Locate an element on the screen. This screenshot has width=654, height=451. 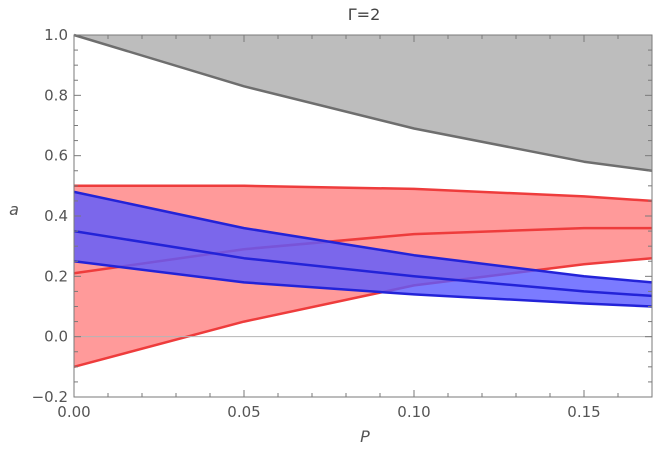
y-tick-label: 0.2 is located at coordinates (56, 276).